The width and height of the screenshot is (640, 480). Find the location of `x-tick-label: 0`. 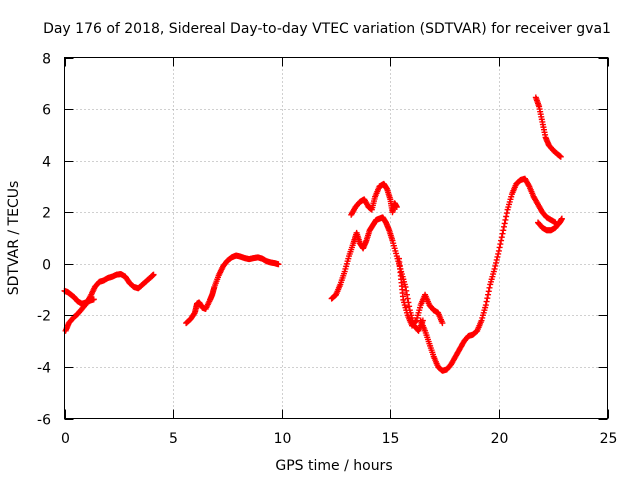

x-tick-label: 0 is located at coordinates (65, 439).